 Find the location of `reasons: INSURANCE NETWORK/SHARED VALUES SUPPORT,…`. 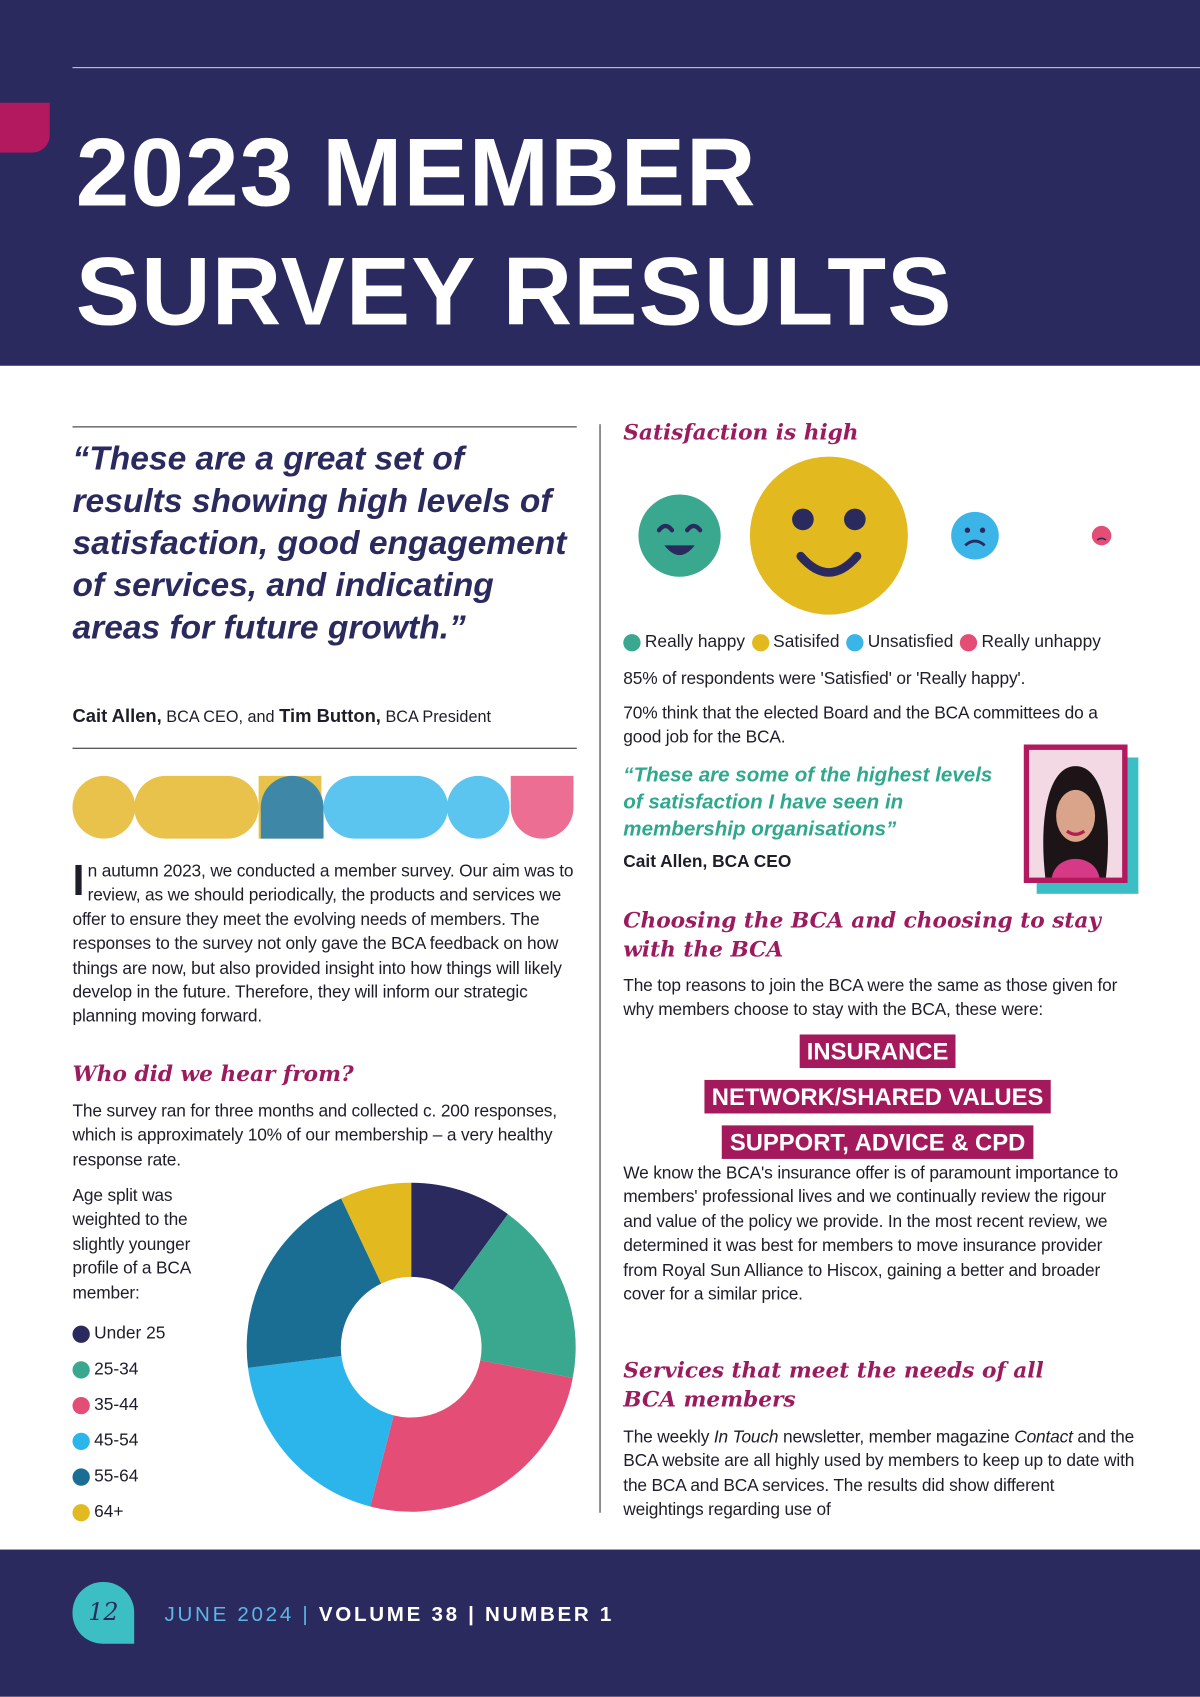

reasons: INSURANCE NETWORK/SHARED VALUES SUPPORT,… is located at coordinates (877, 1096).